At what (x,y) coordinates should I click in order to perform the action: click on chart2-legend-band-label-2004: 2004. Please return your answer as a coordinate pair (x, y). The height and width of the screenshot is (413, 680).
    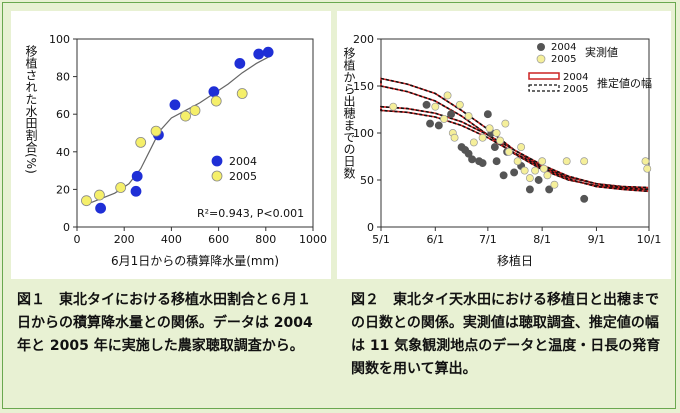
    Looking at the image, I should click on (575, 77).